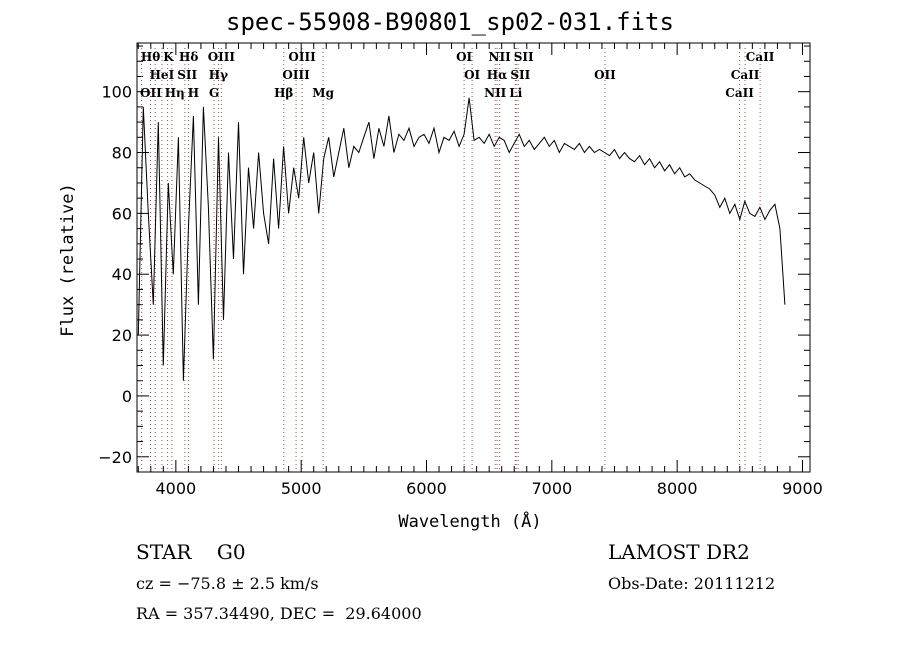 This screenshot has width=900, height=650. I want to click on y-tick-label: 20, so click(122, 335).